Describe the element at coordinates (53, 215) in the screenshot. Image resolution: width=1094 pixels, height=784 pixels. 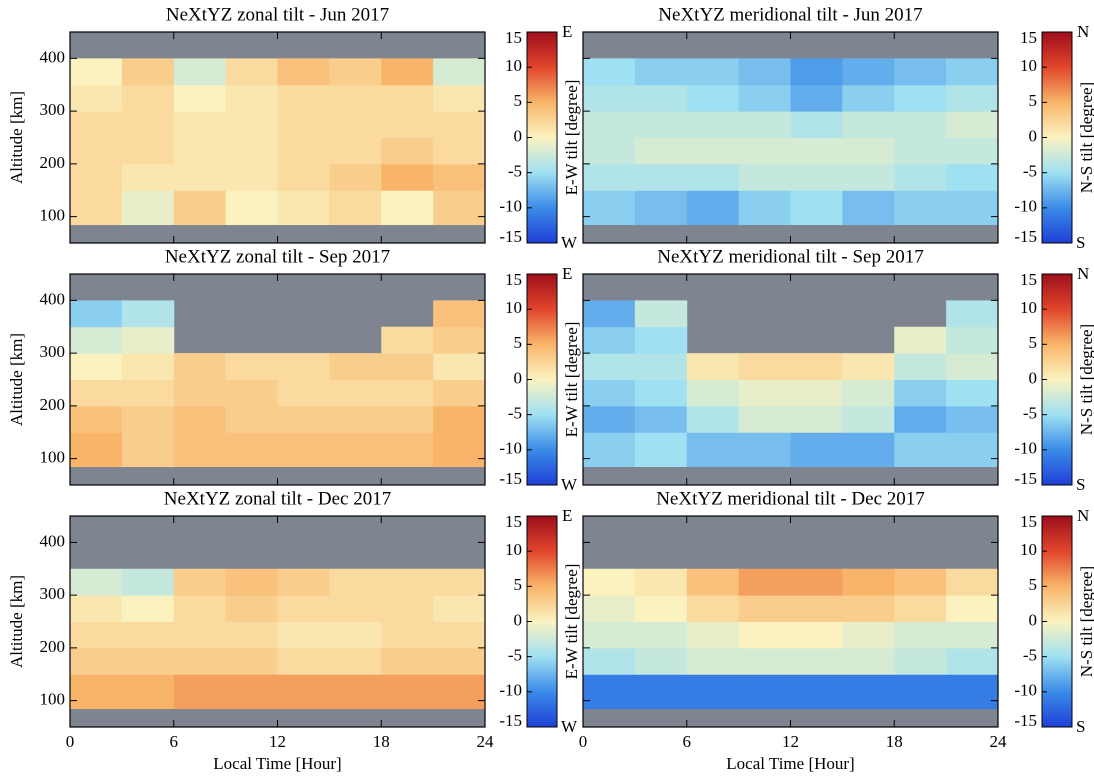
I see `y-tick-label: 100` at that location.